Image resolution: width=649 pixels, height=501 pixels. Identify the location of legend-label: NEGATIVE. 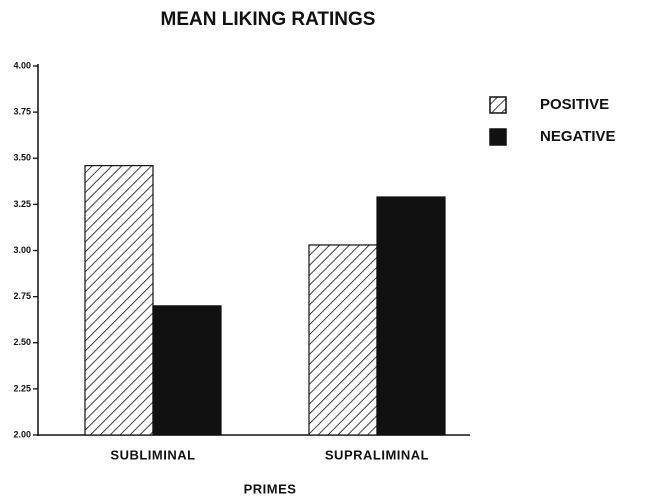
(578, 136).